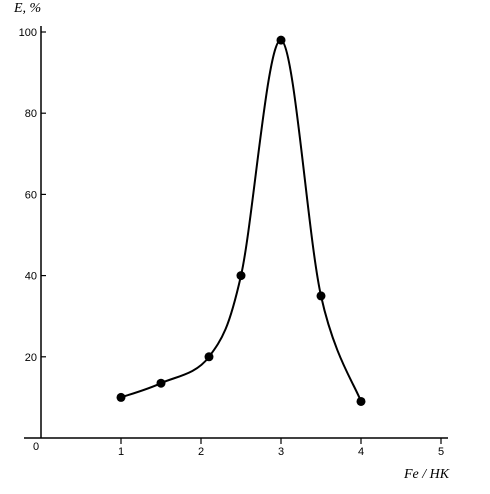 The width and height of the screenshot is (490, 494). Describe the element at coordinates (31, 114) in the screenshot. I see `y-tick-label: 80` at that location.